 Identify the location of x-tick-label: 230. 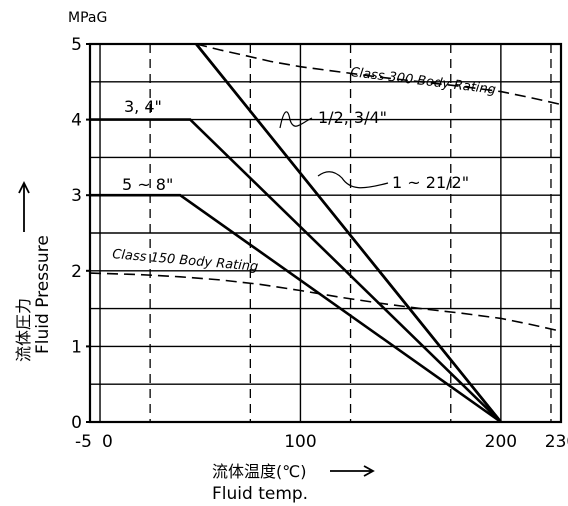
(556, 442).